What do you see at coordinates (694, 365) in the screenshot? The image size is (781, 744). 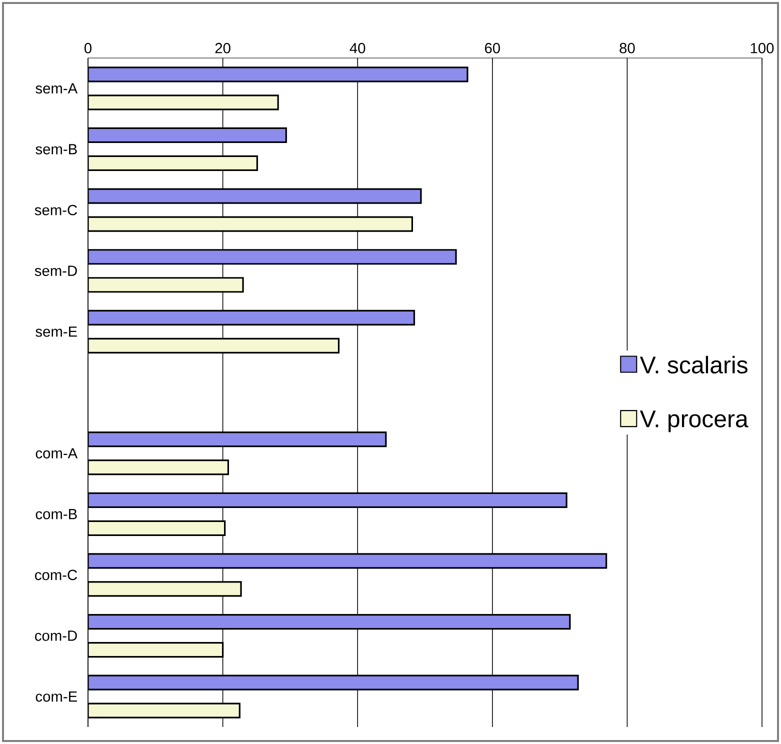 I see `legend-label: V. scalaris` at bounding box center [694, 365].